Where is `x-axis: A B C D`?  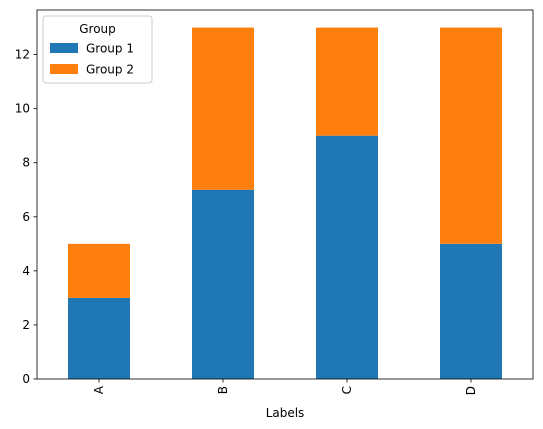 x-axis: A B C D is located at coordinates (285, 387).